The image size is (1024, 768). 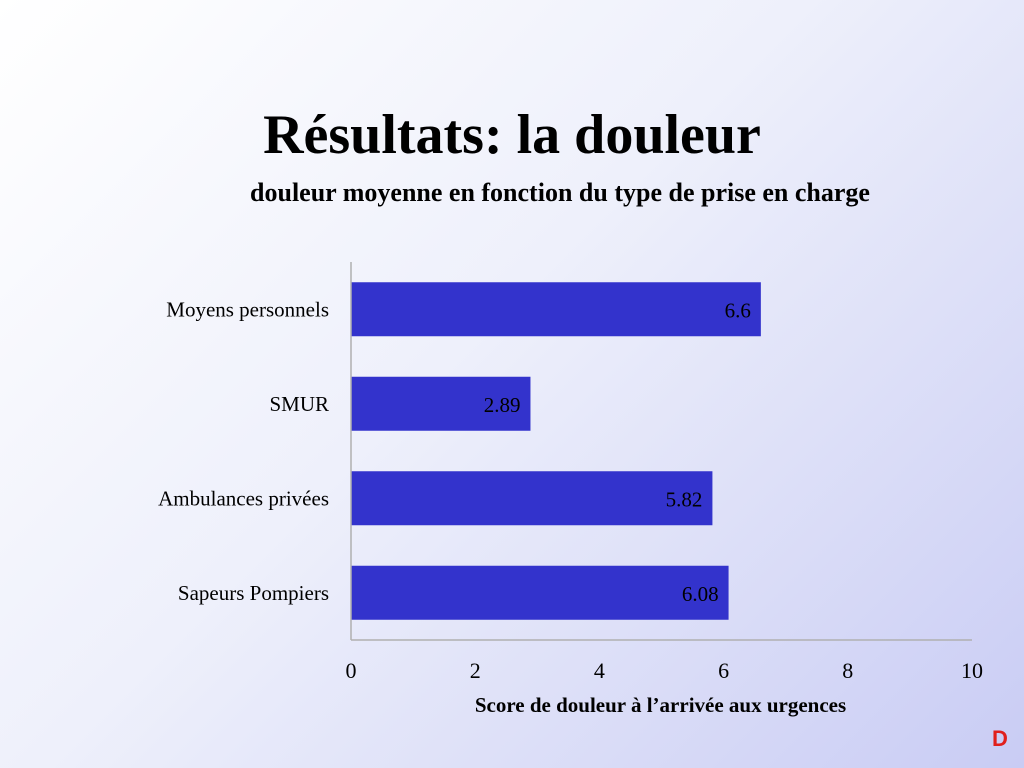 I want to click on category-label-3: Sapeurs Pompiers, so click(x=253, y=593).